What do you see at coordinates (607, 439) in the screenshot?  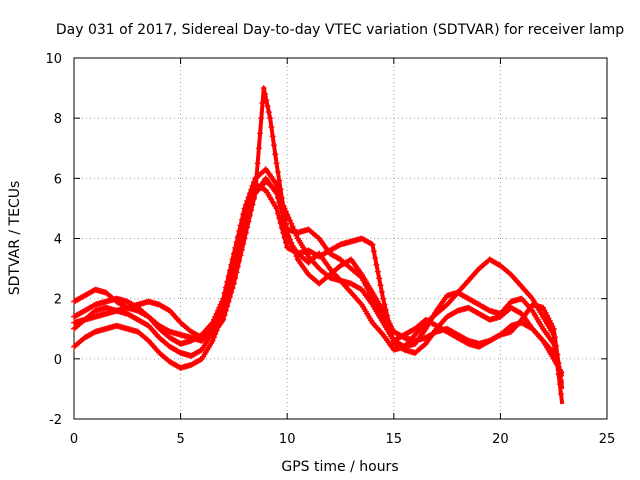 I see `x-tick-label: 25` at bounding box center [607, 439].